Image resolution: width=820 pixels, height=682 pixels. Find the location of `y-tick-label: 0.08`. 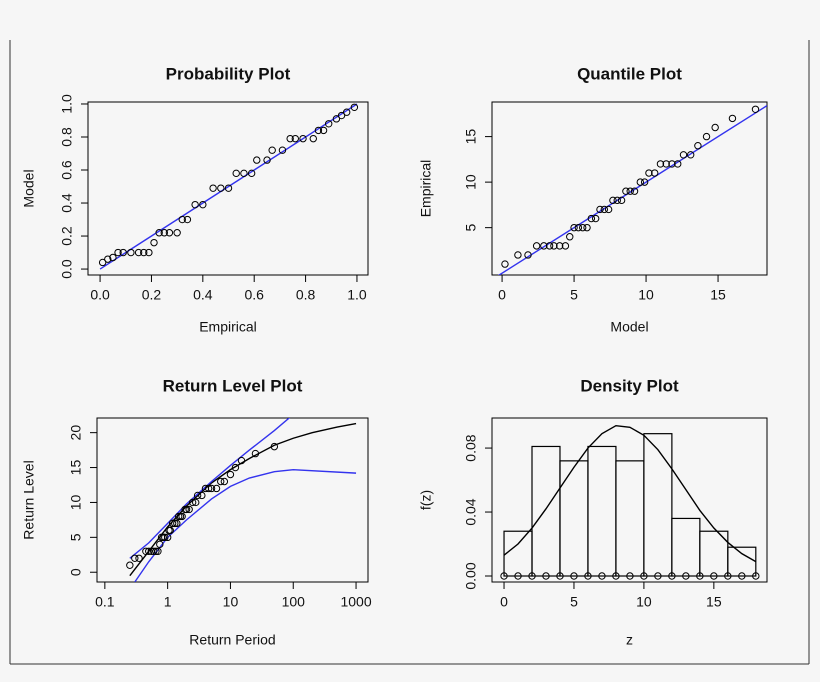

y-tick-label: 0.08 is located at coordinates (471, 447).